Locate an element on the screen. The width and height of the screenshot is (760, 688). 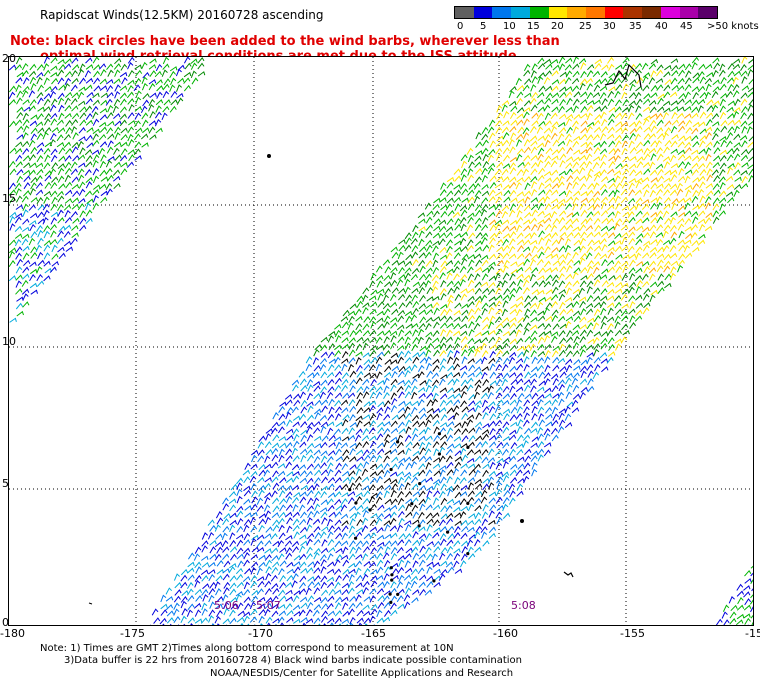
contamination-circle is located at coordinates (392, 575).